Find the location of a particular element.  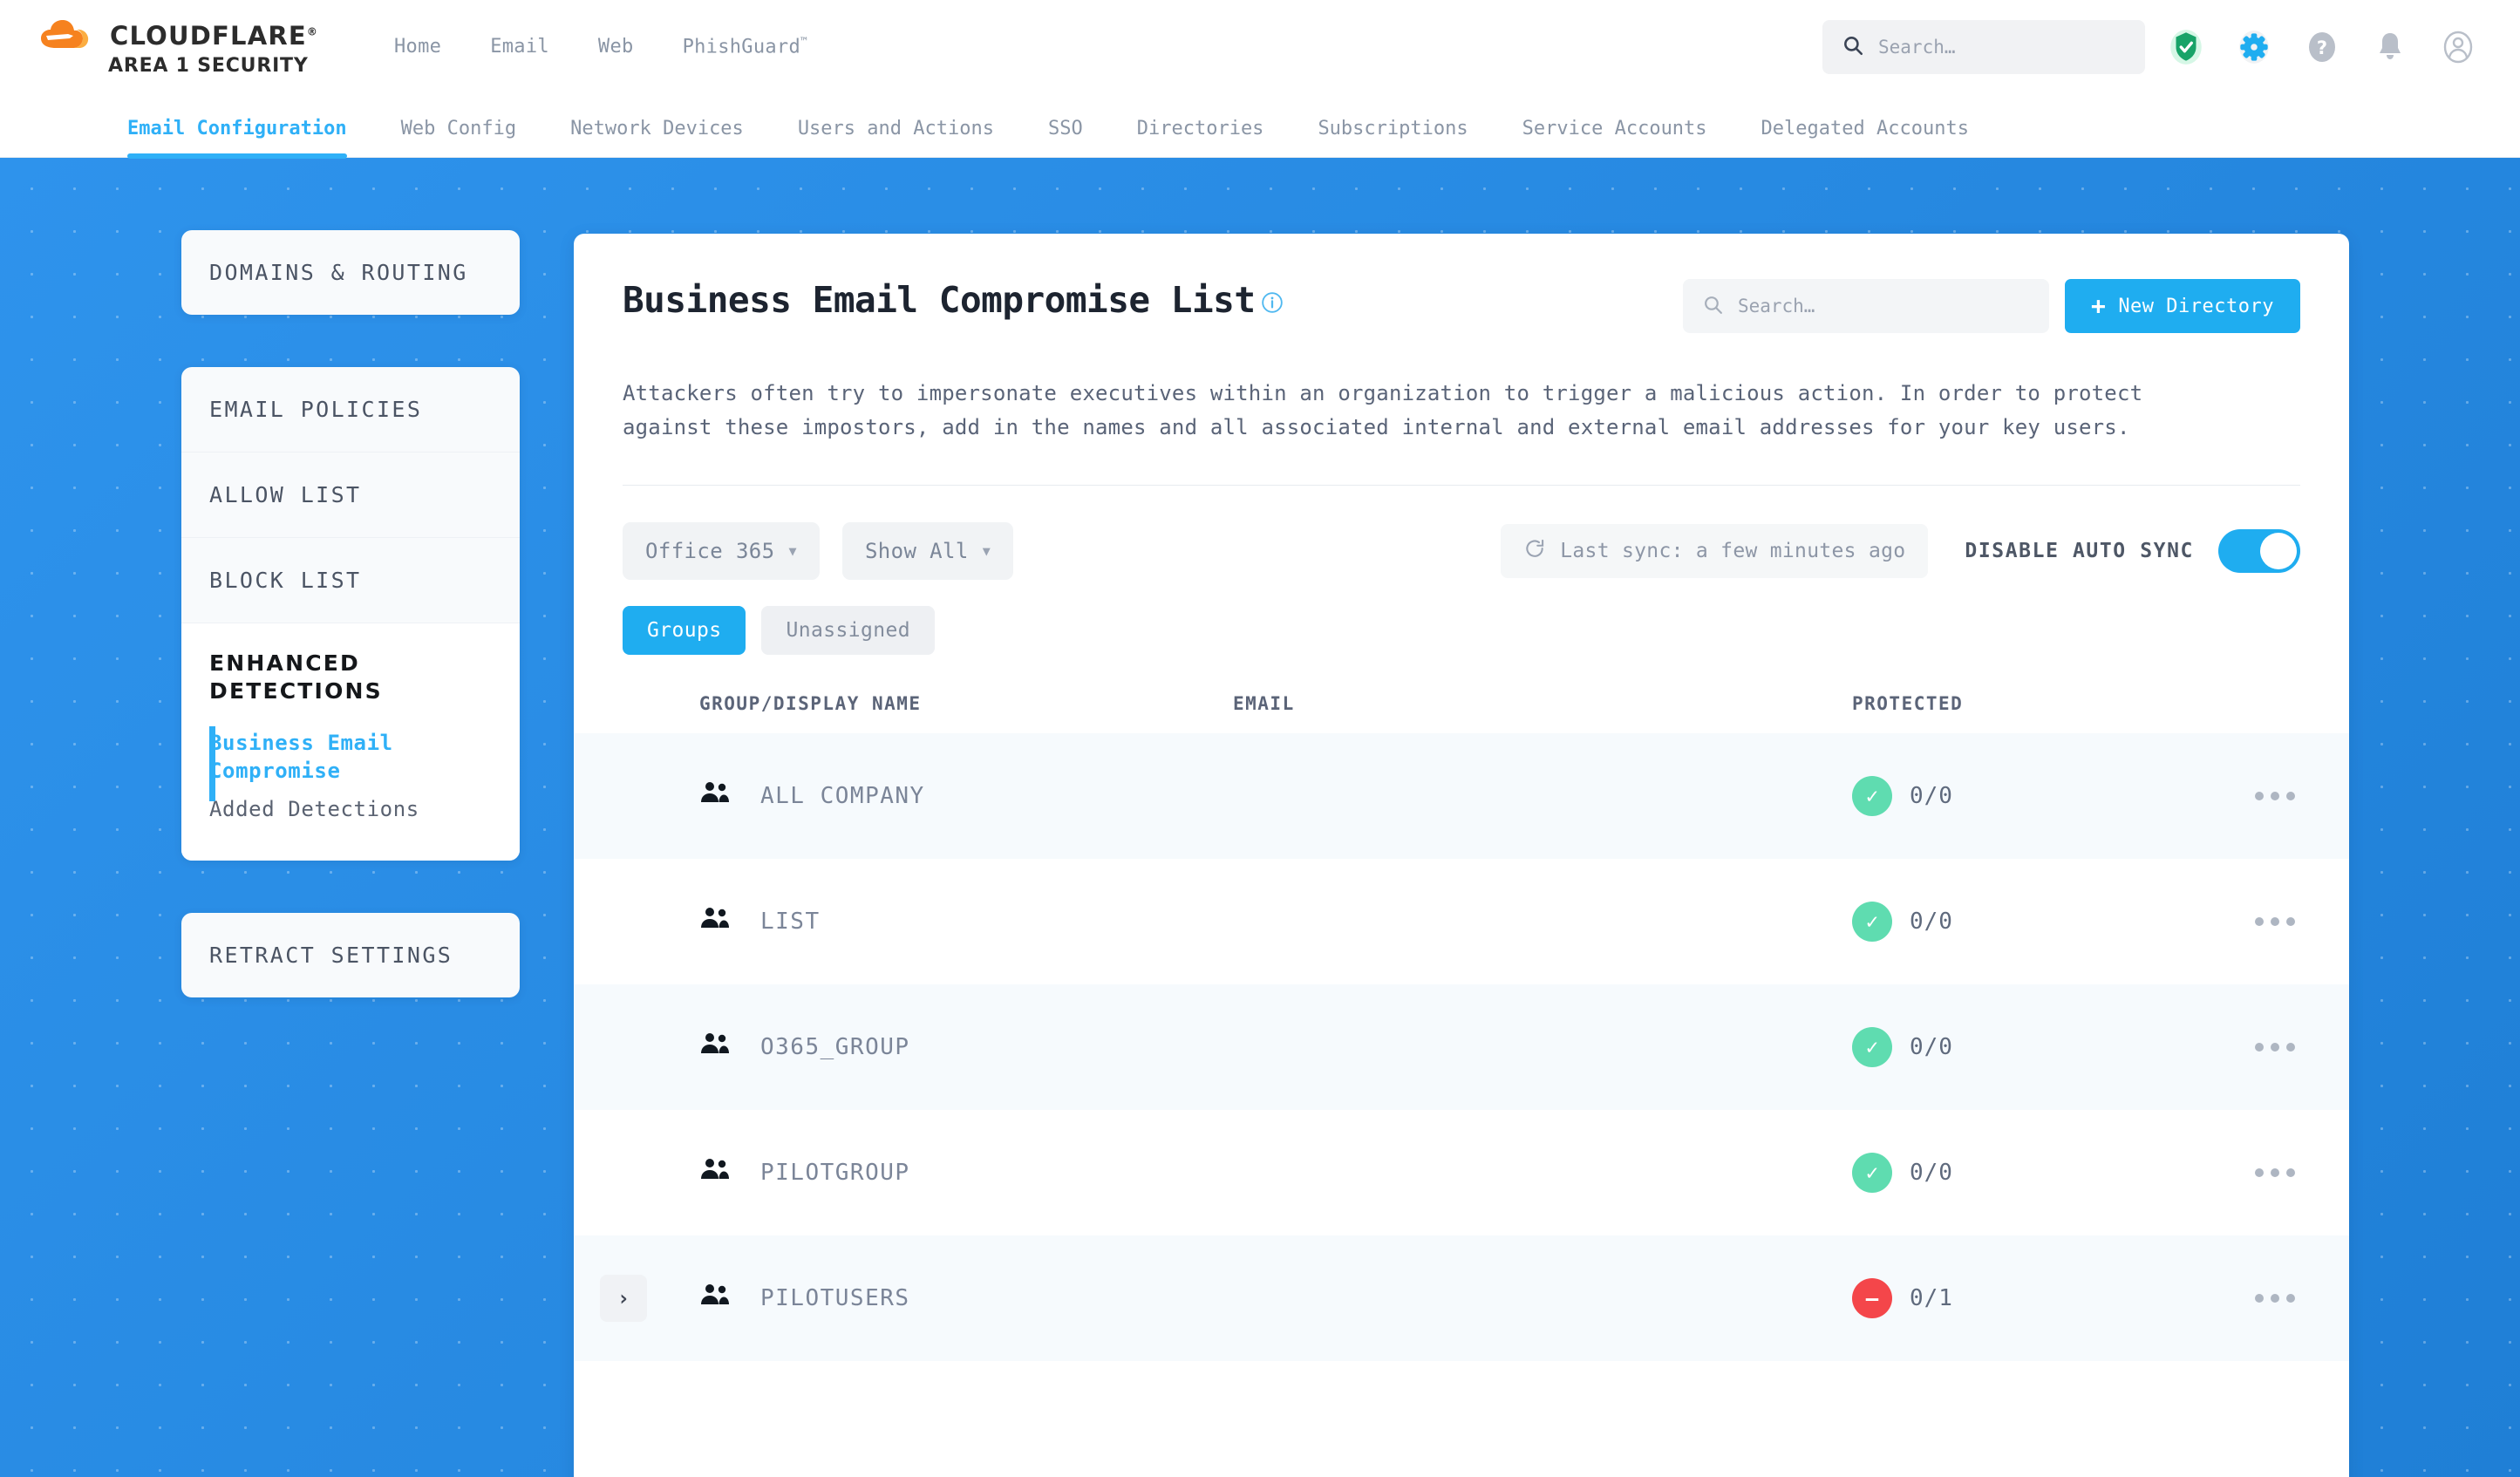

tab-sso: SSO is located at coordinates (1065, 129).